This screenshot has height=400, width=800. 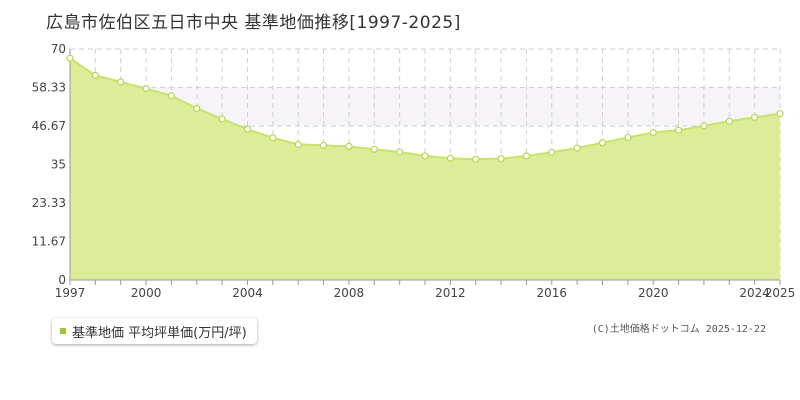 What do you see at coordinates (552, 293) in the screenshot?
I see `x-tick-label: 2016` at bounding box center [552, 293].